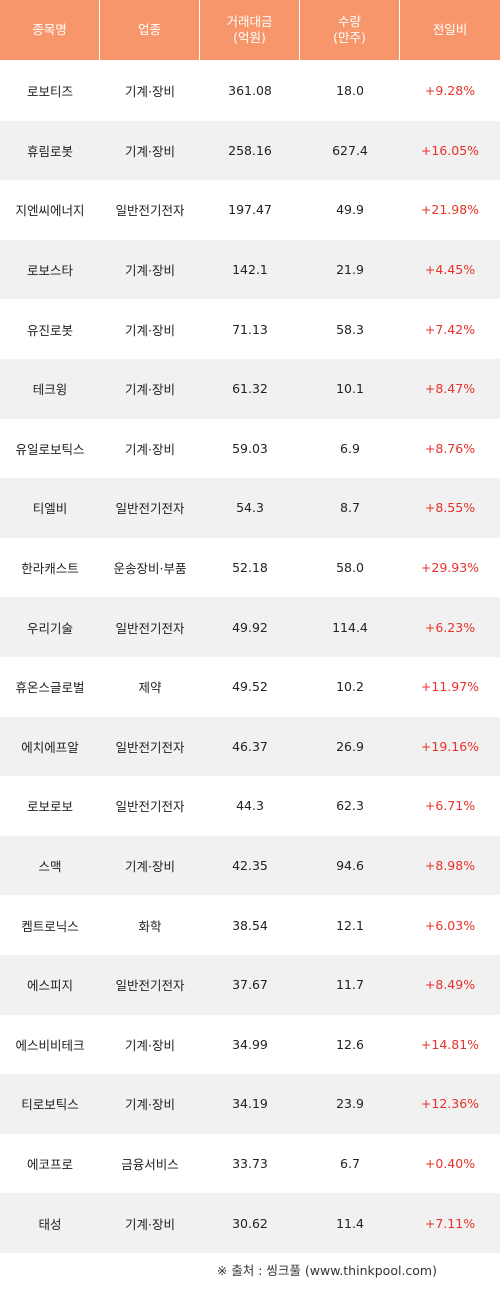 The image size is (500, 1312). Describe the element at coordinates (250, 1163) in the screenshot. I see `cell-amount: 33.73` at that location.